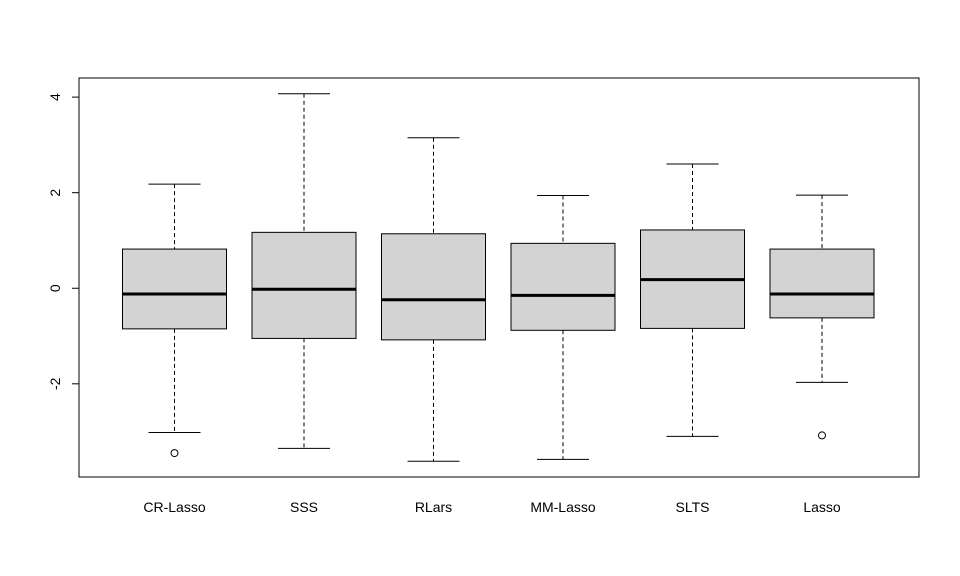 The image size is (960, 576). I want to click on x-tick-label: SSS, so click(304, 507).